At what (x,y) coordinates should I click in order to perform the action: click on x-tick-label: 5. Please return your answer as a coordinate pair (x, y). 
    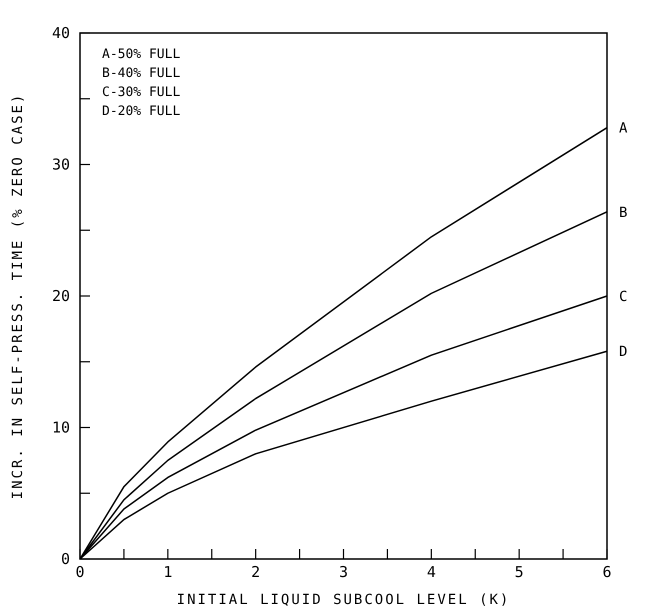
    Looking at the image, I should click on (519, 572).